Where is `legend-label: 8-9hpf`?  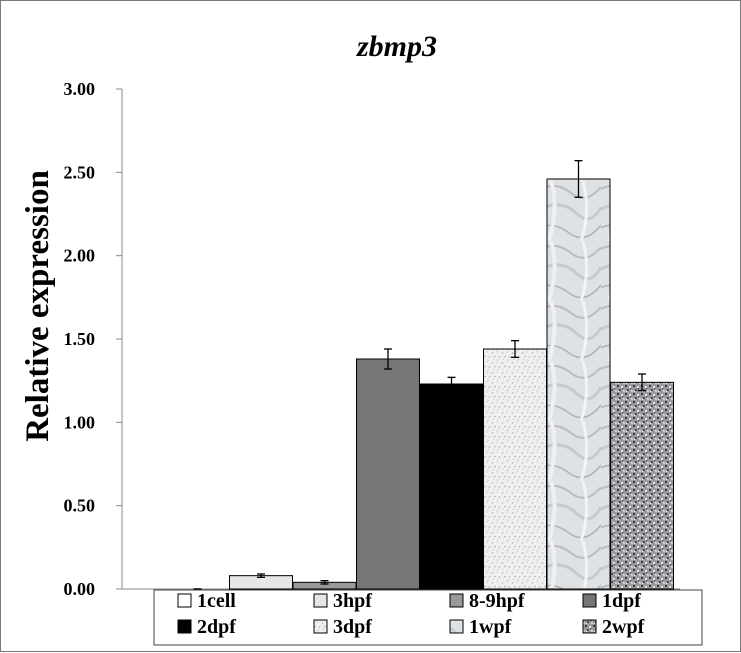 legend-label: 8-9hpf is located at coordinates (497, 601).